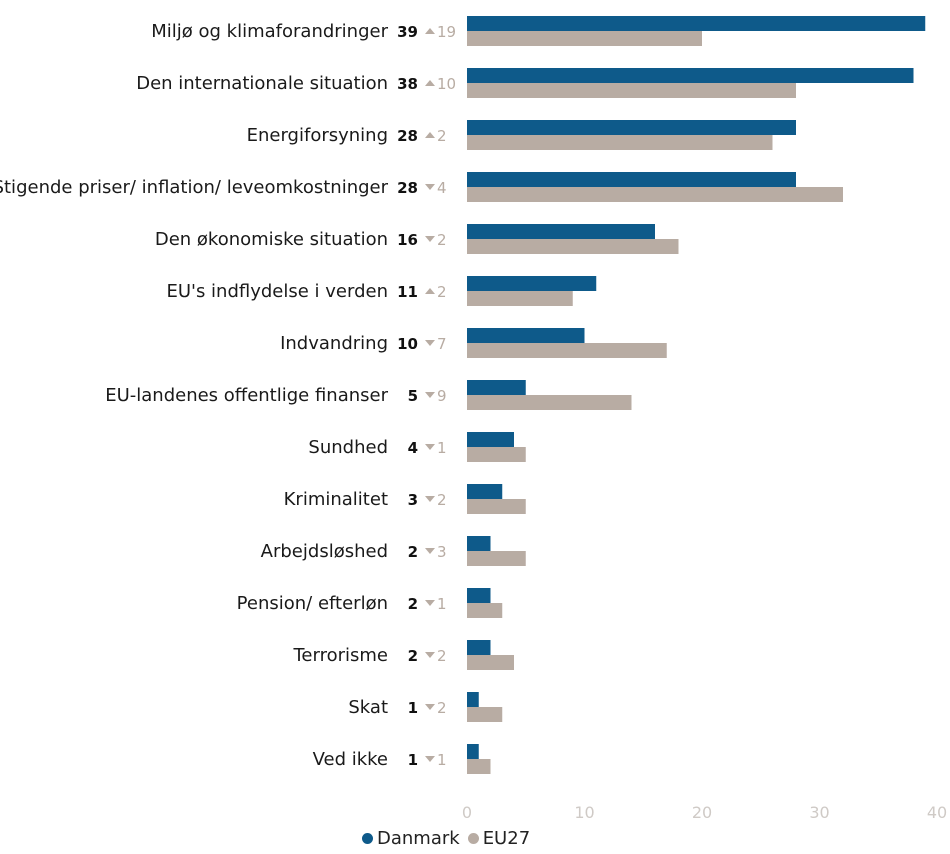  What do you see at coordinates (937, 812) in the screenshot?
I see `x-tick-label: 40` at bounding box center [937, 812].